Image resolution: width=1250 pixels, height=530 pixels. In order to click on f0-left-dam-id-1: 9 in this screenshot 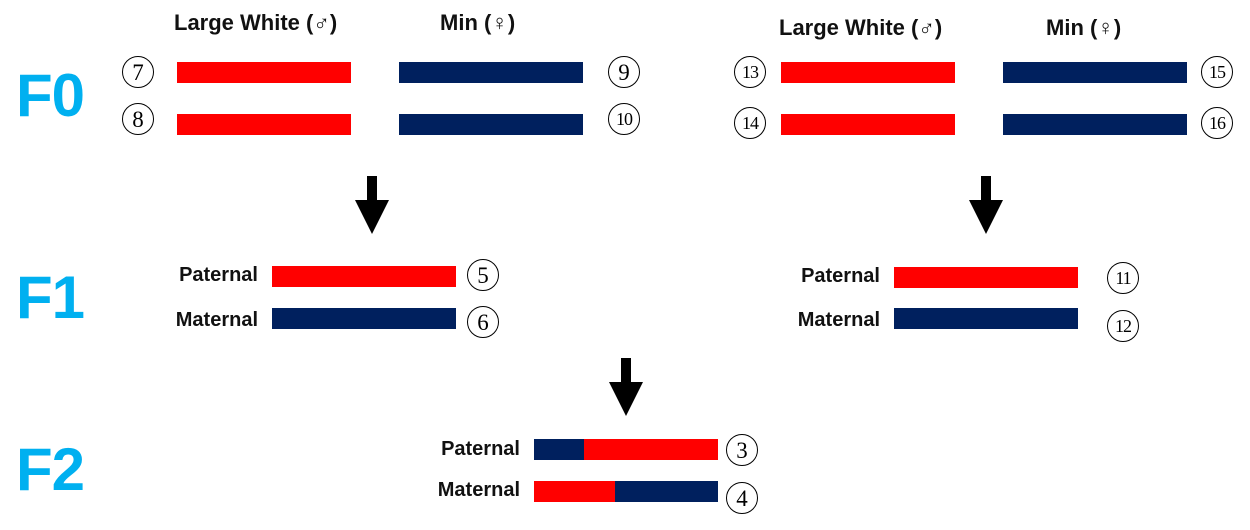, I will do `click(624, 72)`.